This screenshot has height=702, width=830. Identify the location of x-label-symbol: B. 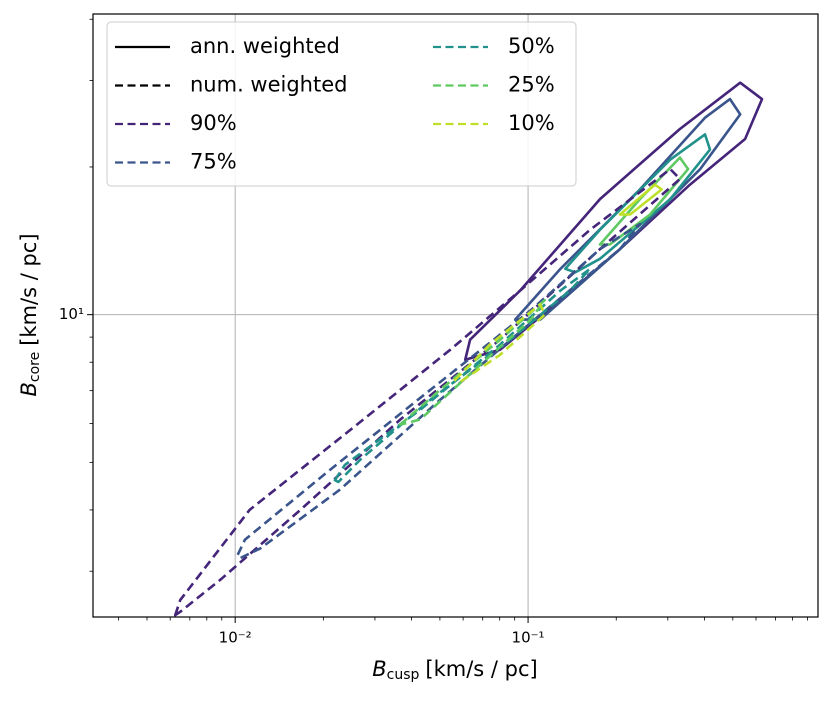
(379, 669).